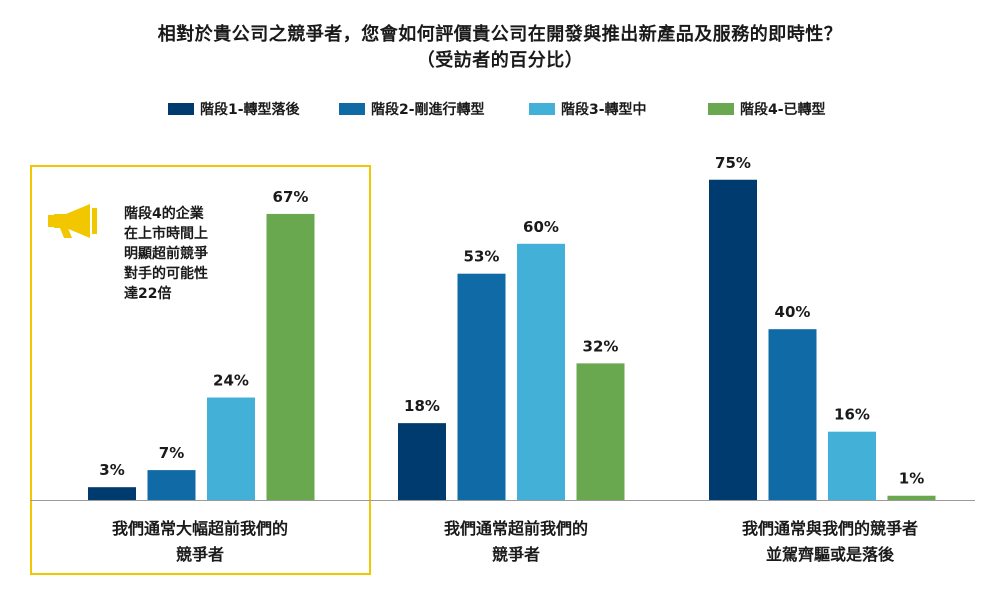 This screenshot has width=1000, height=603. What do you see at coordinates (250, 110) in the screenshot?
I see `legend-label: 階段1-轉型落後` at bounding box center [250, 110].